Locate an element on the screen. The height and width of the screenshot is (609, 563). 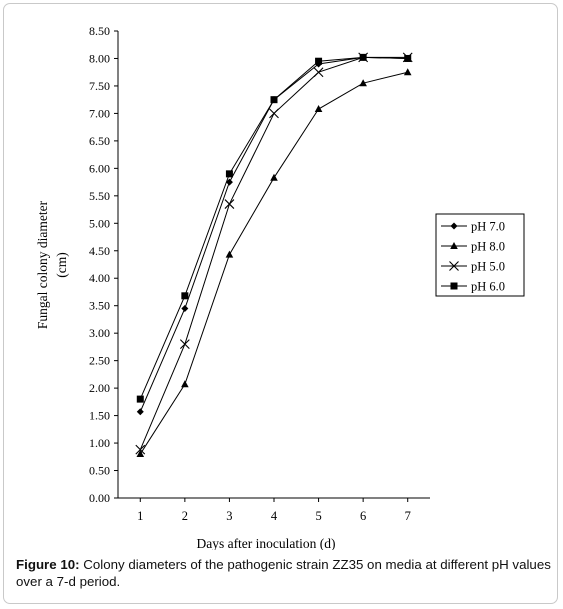
y-tick-label: 4.50 is located at coordinates (99, 251).